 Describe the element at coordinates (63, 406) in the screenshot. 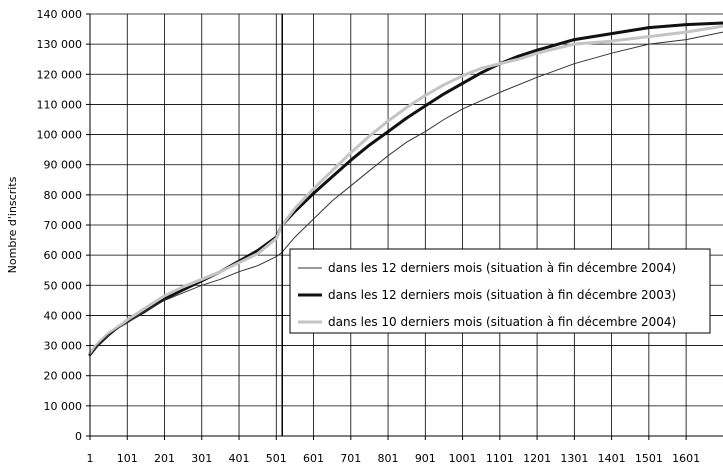

I see `y-tick-label: 10 000` at that location.